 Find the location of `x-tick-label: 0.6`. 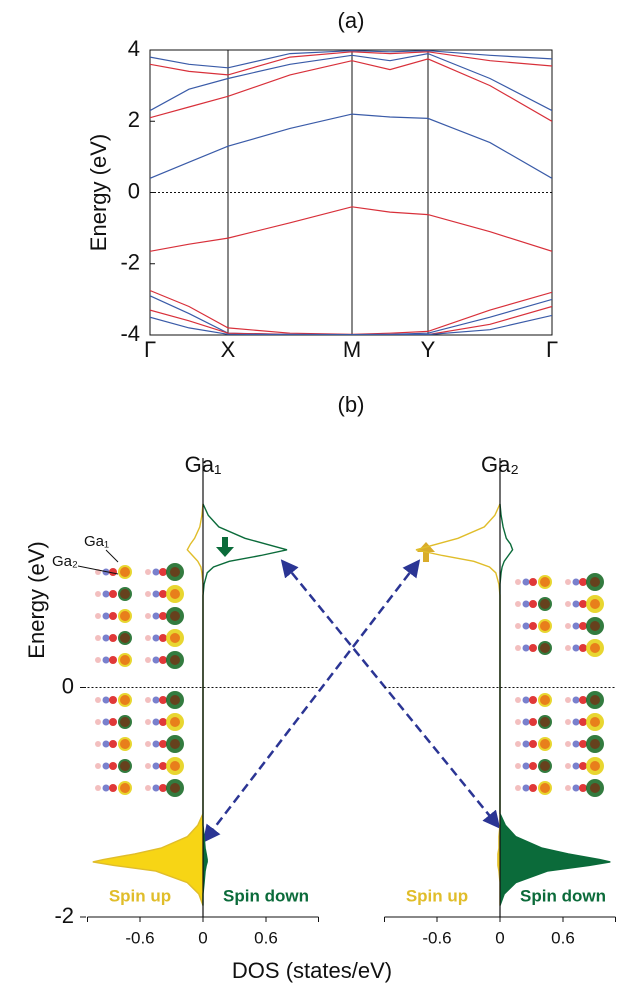

x-tick-label: 0.6 is located at coordinates (563, 937).